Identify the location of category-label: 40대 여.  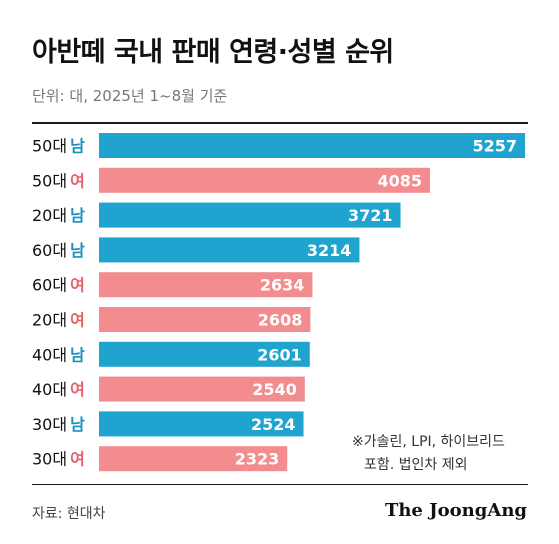
(58, 389).